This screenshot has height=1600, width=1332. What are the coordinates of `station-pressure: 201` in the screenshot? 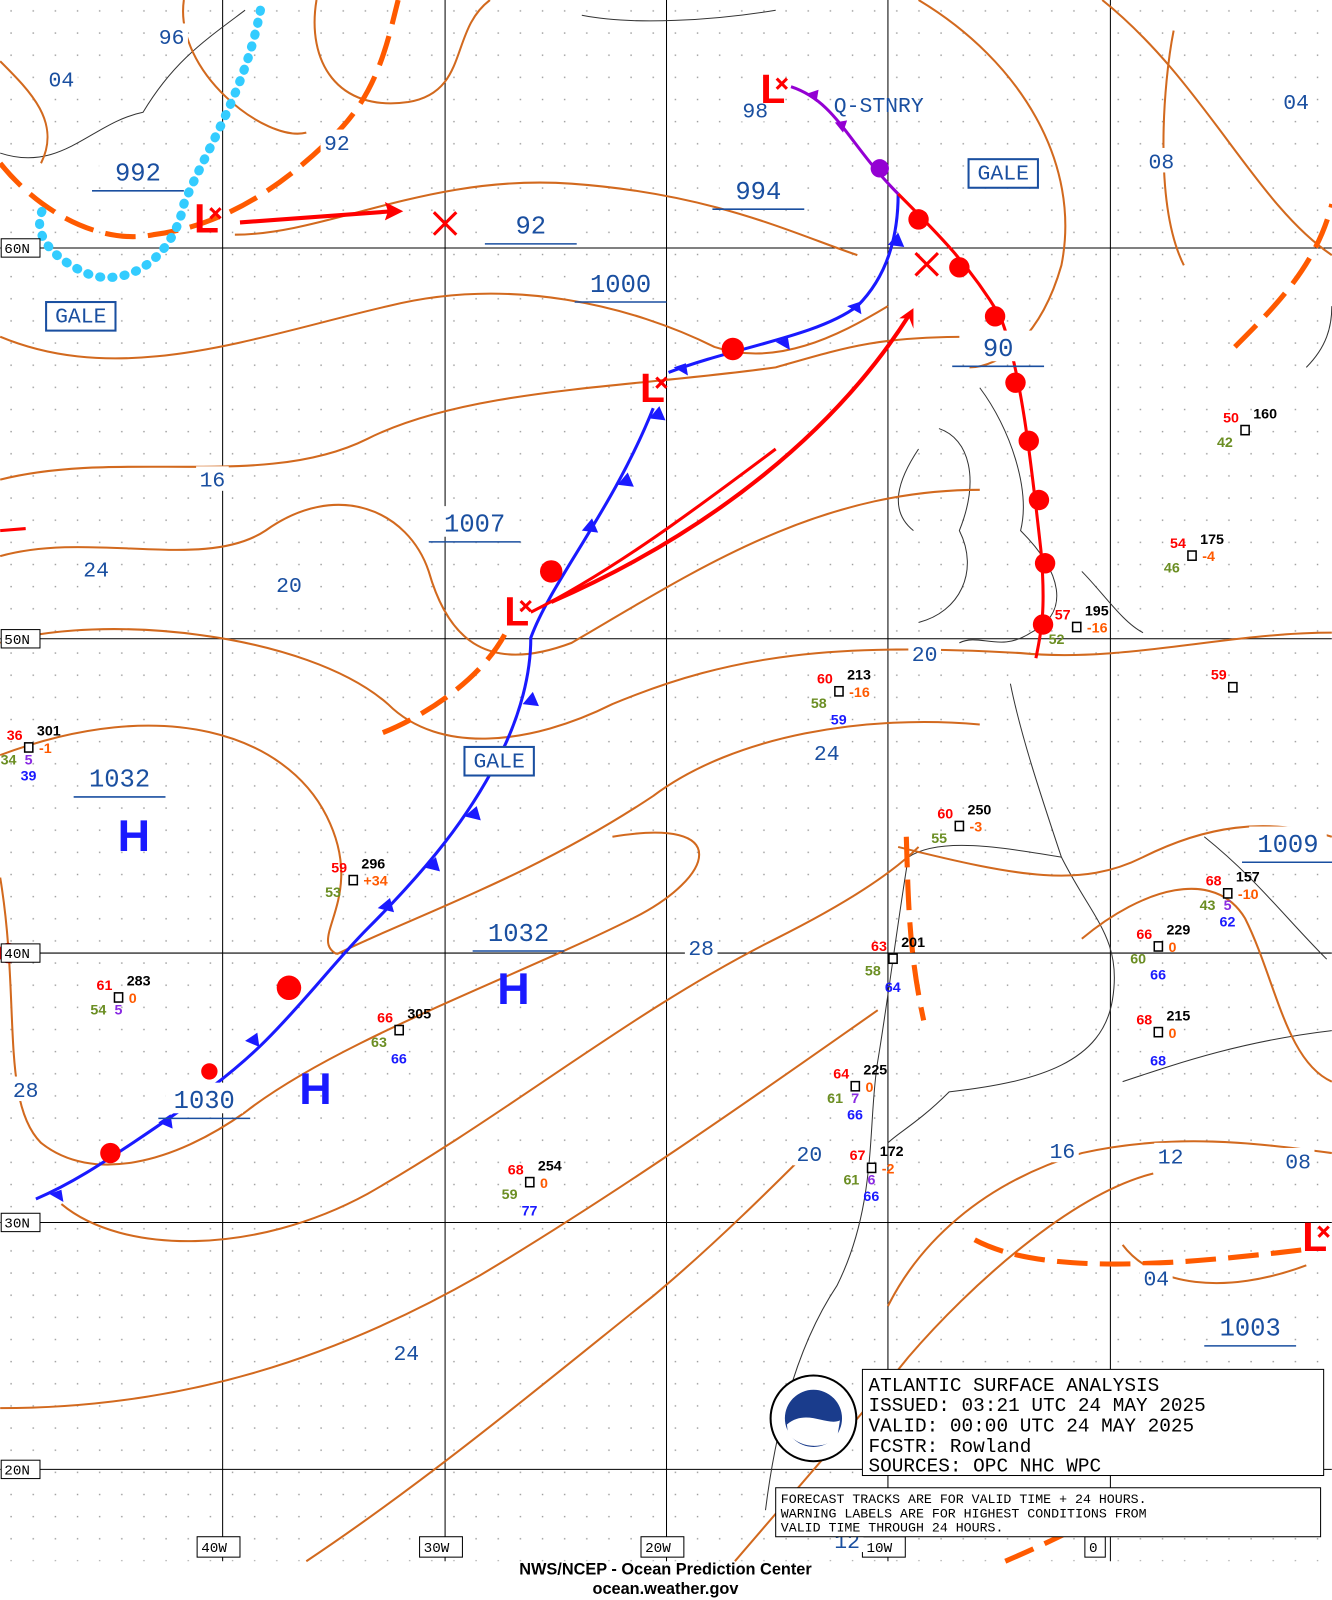 It's located at (913, 943).